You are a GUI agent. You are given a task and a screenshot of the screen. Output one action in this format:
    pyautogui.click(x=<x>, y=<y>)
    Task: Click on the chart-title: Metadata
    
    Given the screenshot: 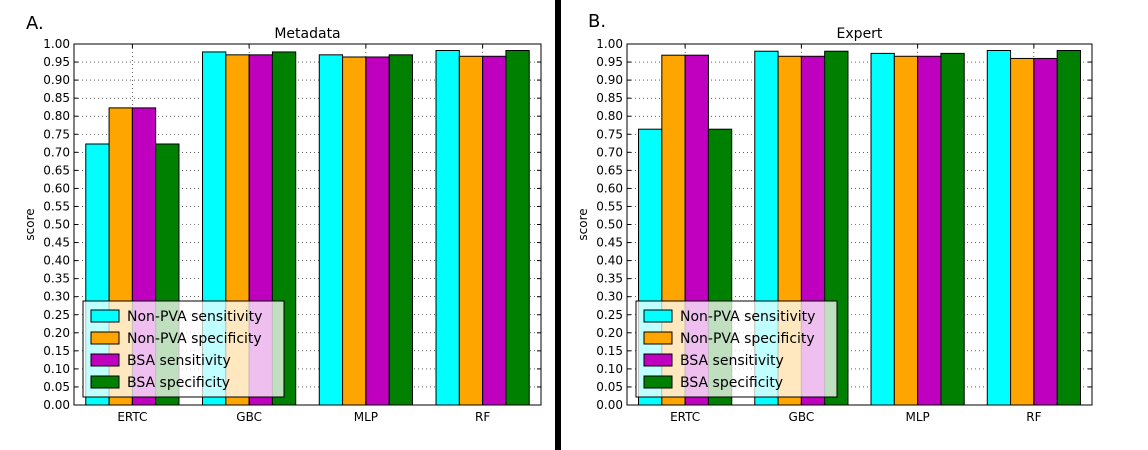 What is the action you would take?
    pyautogui.click(x=307, y=34)
    